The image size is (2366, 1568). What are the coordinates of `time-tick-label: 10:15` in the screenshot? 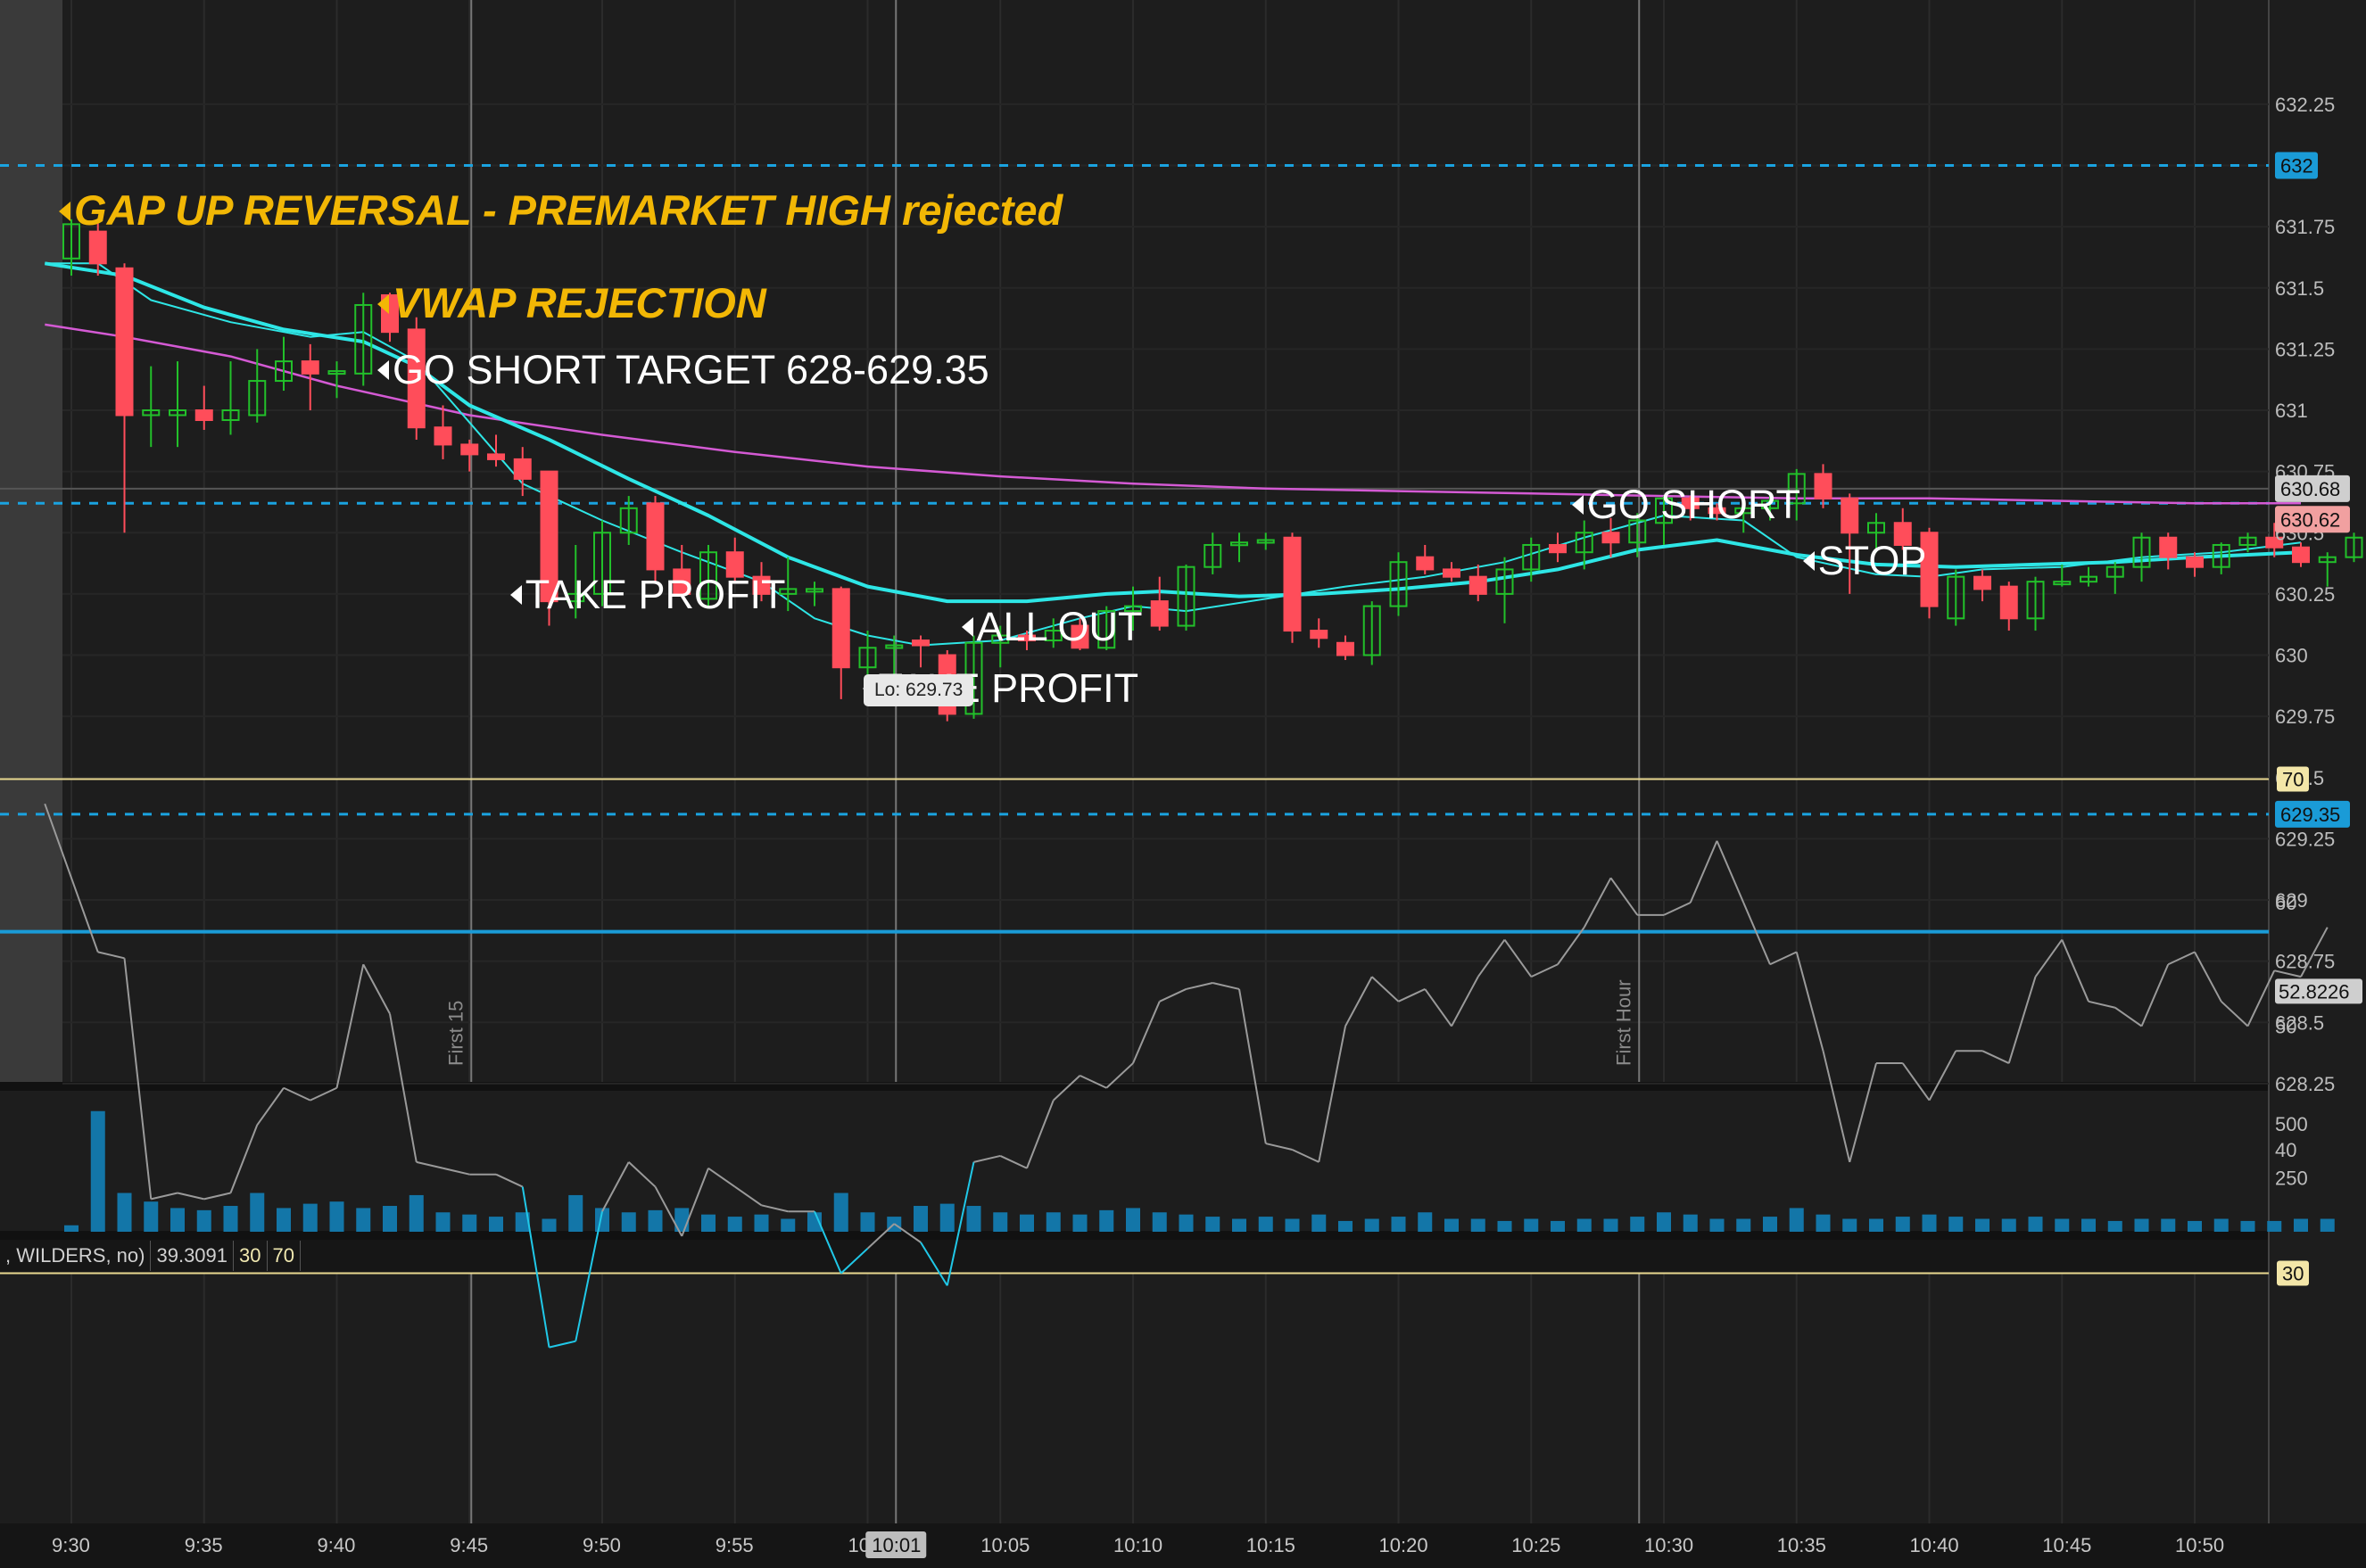 It's located at (1270, 1545).